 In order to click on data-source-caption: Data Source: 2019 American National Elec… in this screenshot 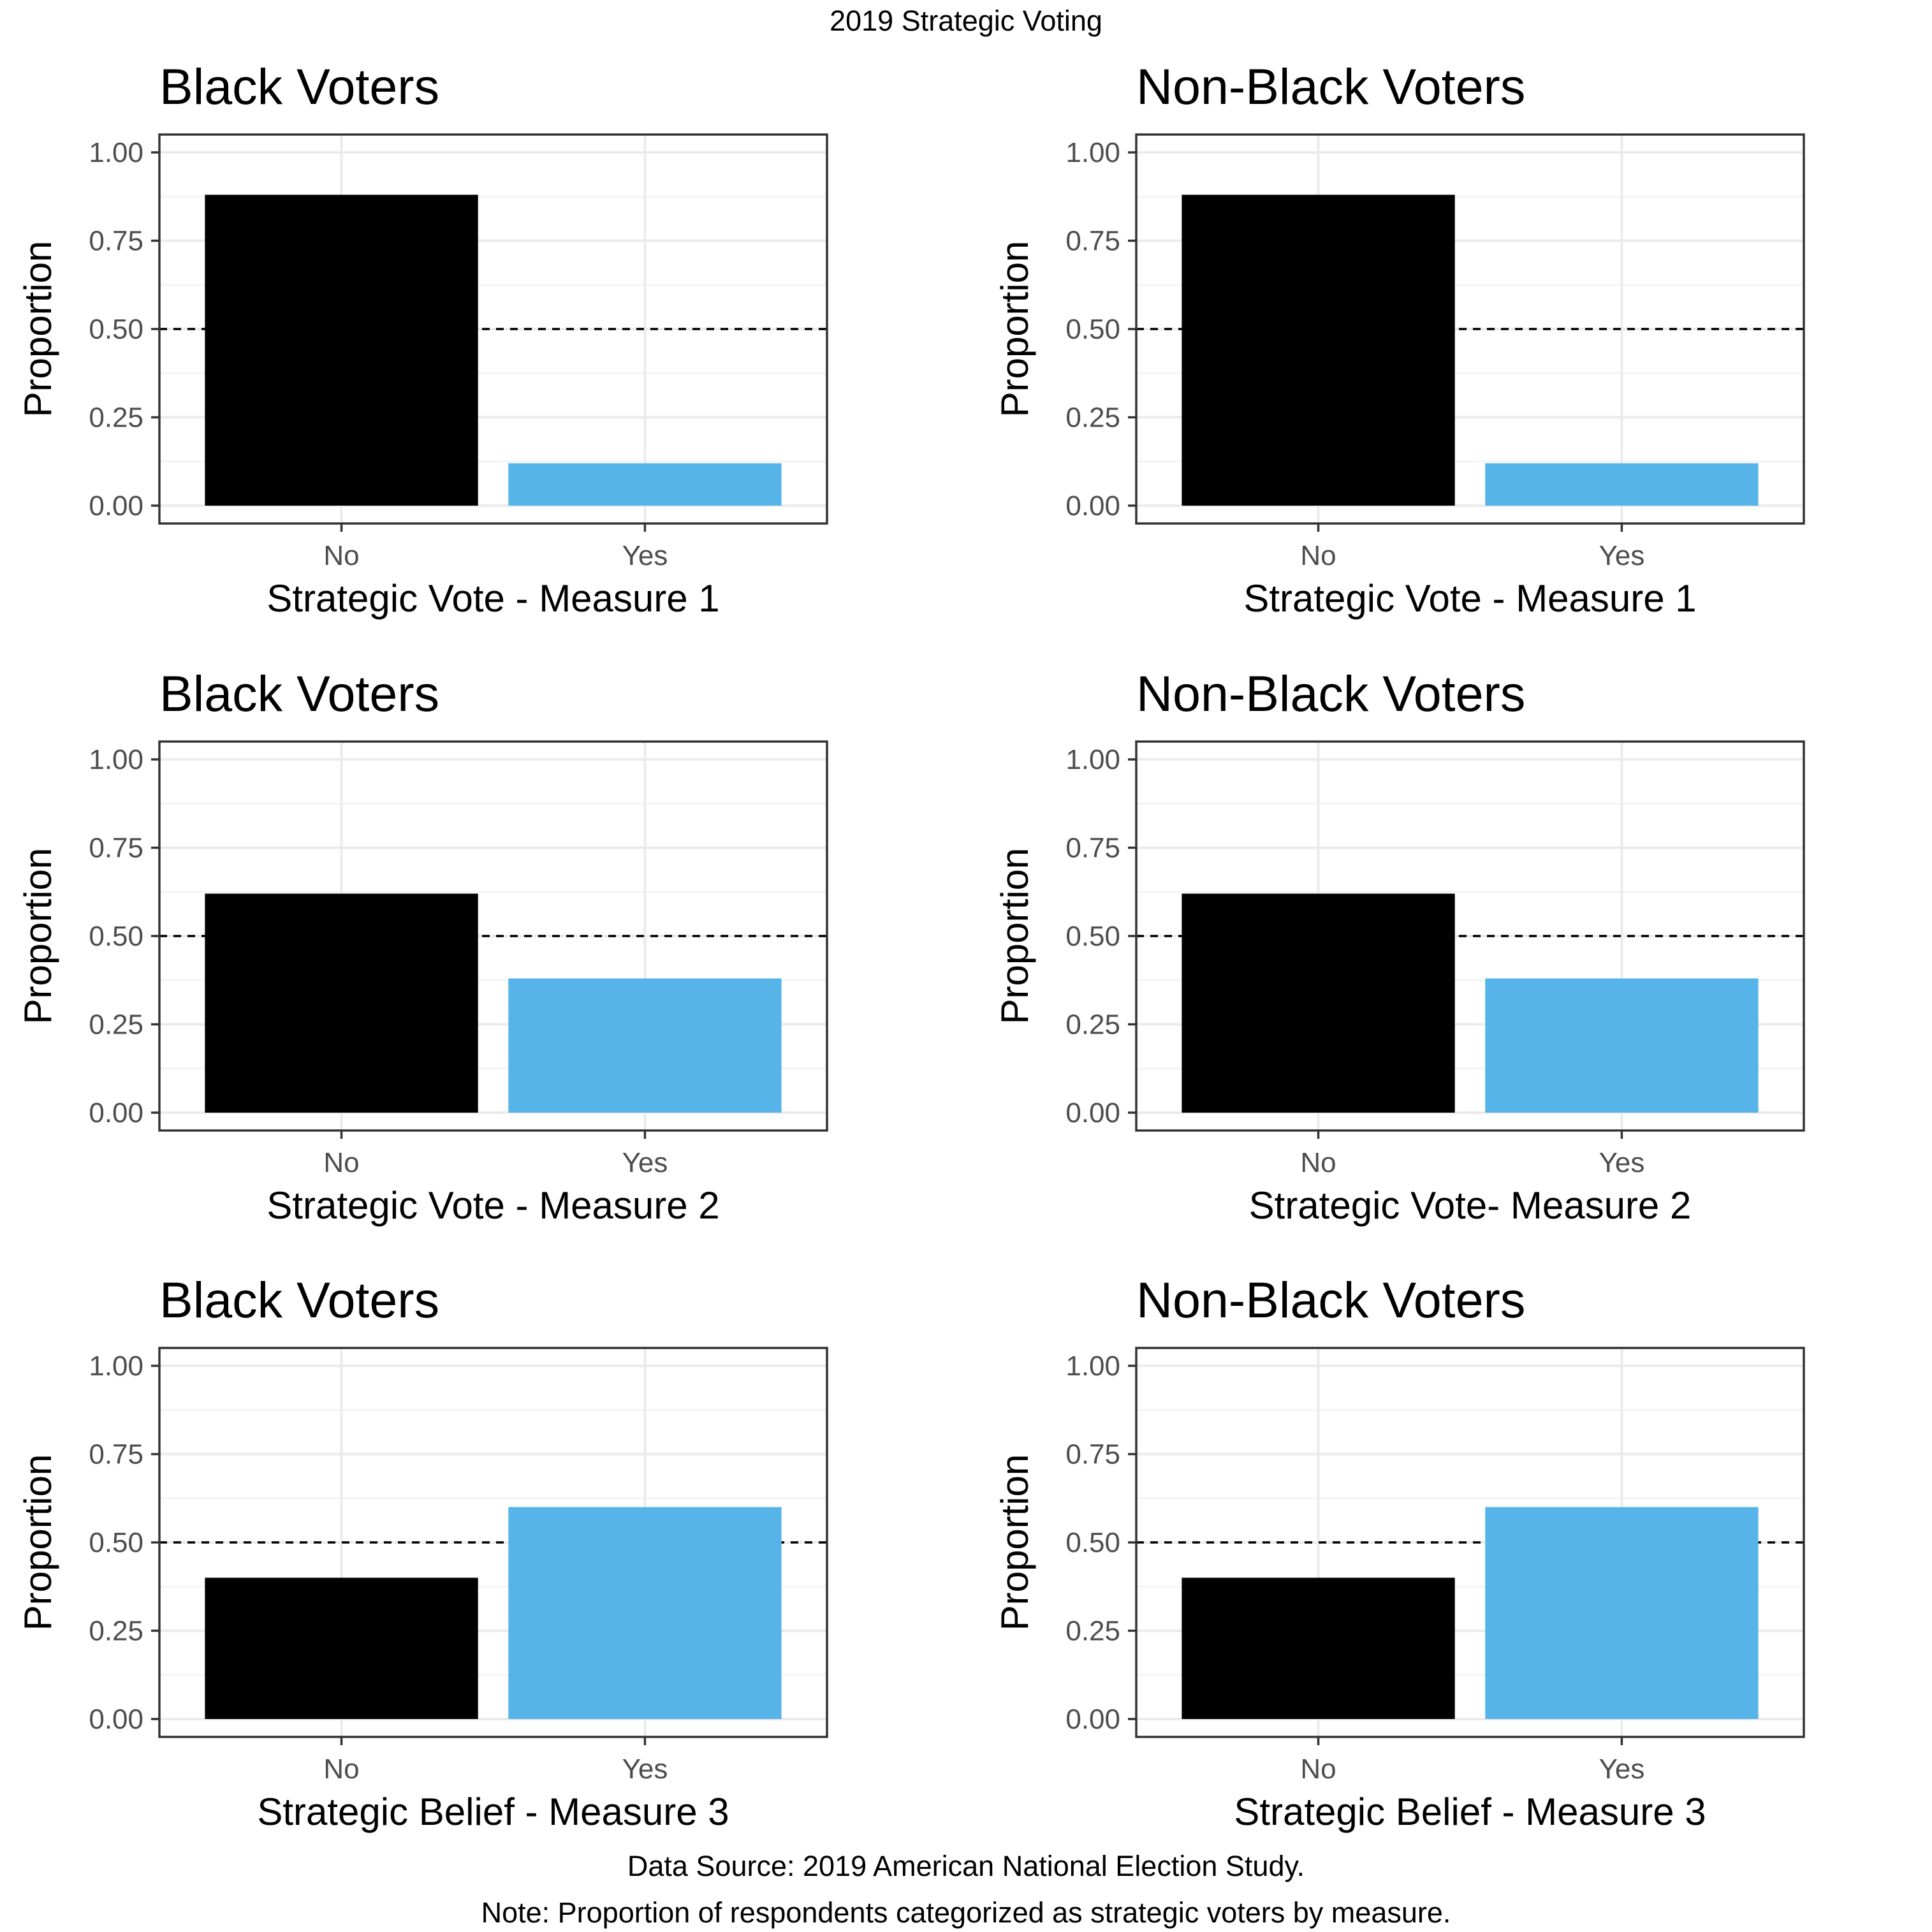, I will do `click(966, 1866)`.